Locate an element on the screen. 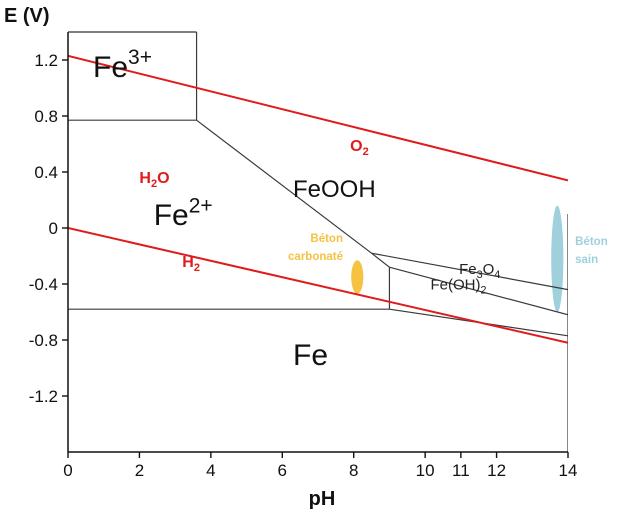 This screenshot has width=622, height=521. region-label-1: Fe2+ is located at coordinates (183, 214).